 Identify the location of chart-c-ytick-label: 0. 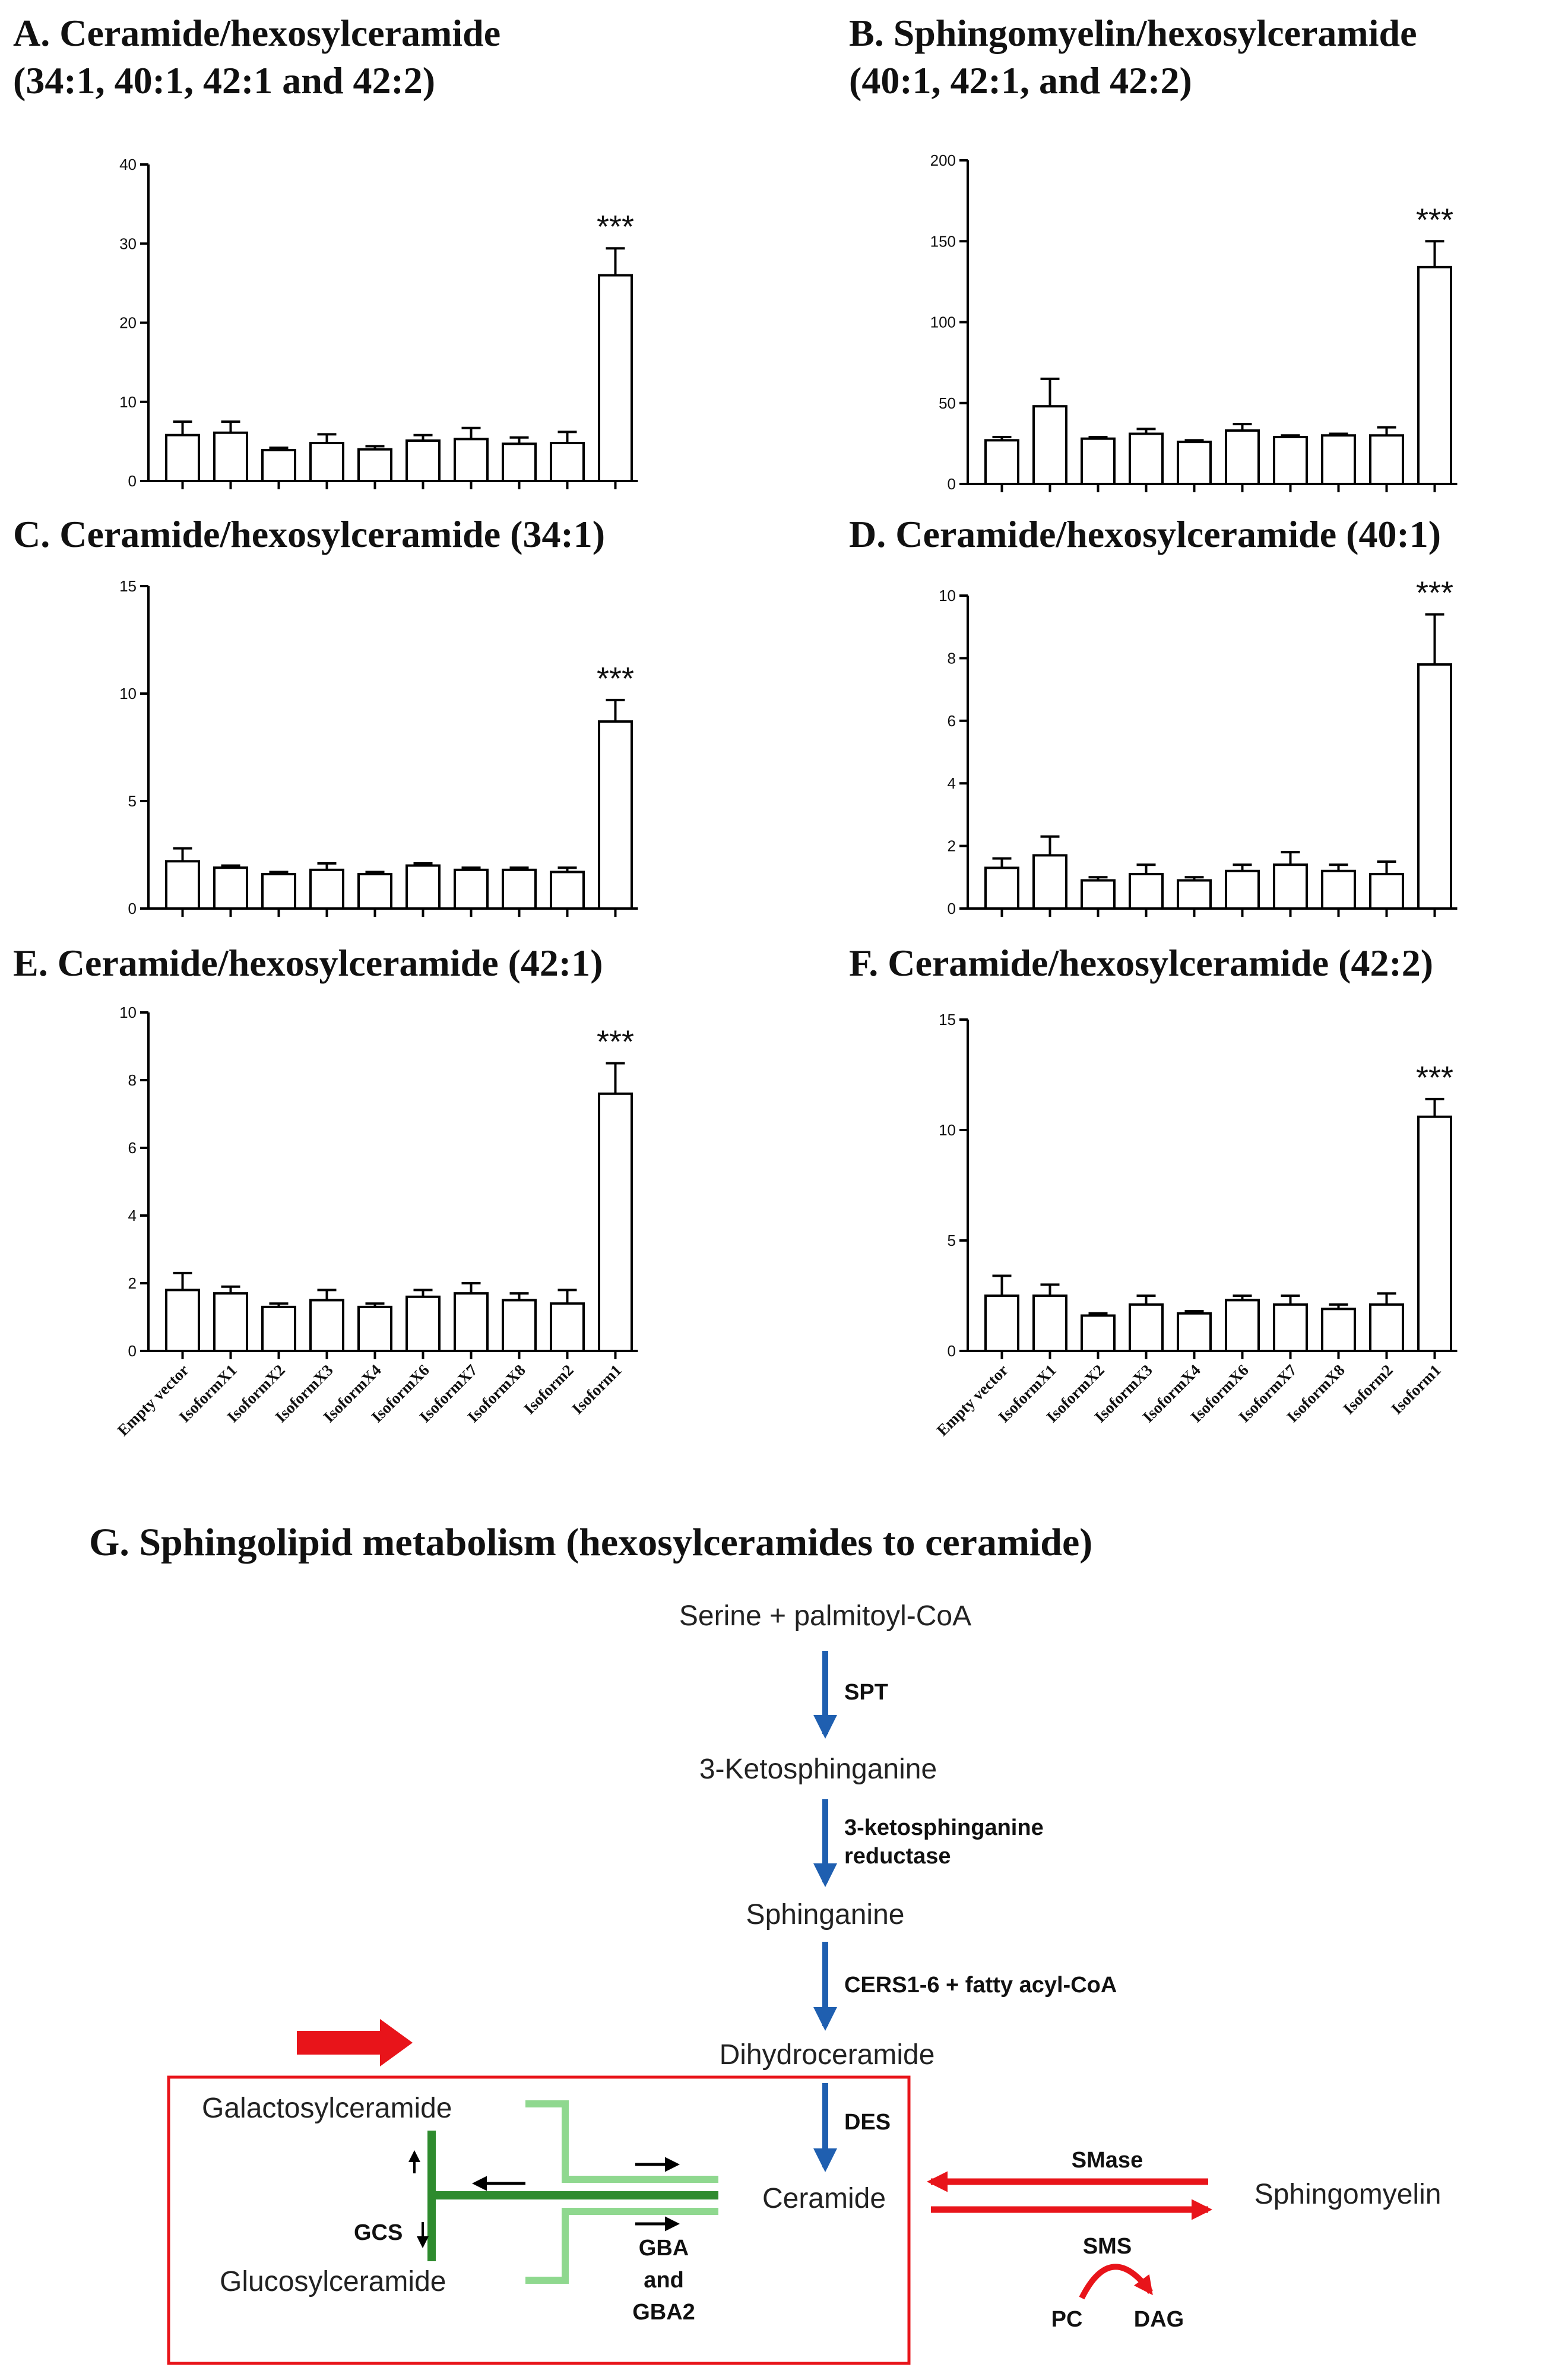
(132, 909).